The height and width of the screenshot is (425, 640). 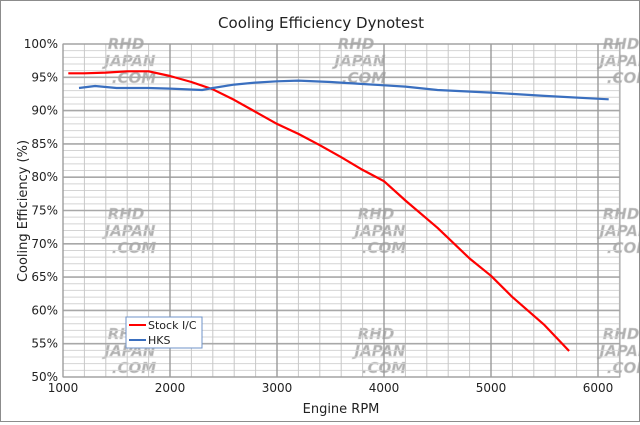 I want to click on y-tick-label: 100%, so click(x=41, y=44).